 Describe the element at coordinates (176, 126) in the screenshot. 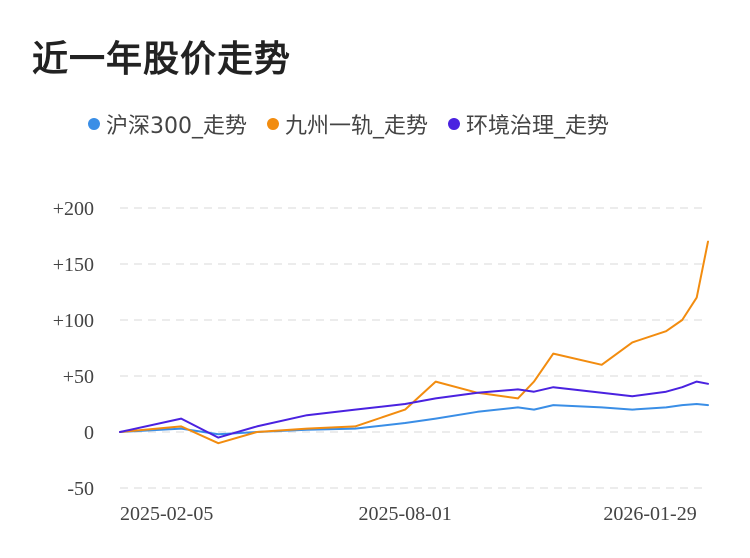

I see `legend-label-hs300: 沪深300_走势` at that location.